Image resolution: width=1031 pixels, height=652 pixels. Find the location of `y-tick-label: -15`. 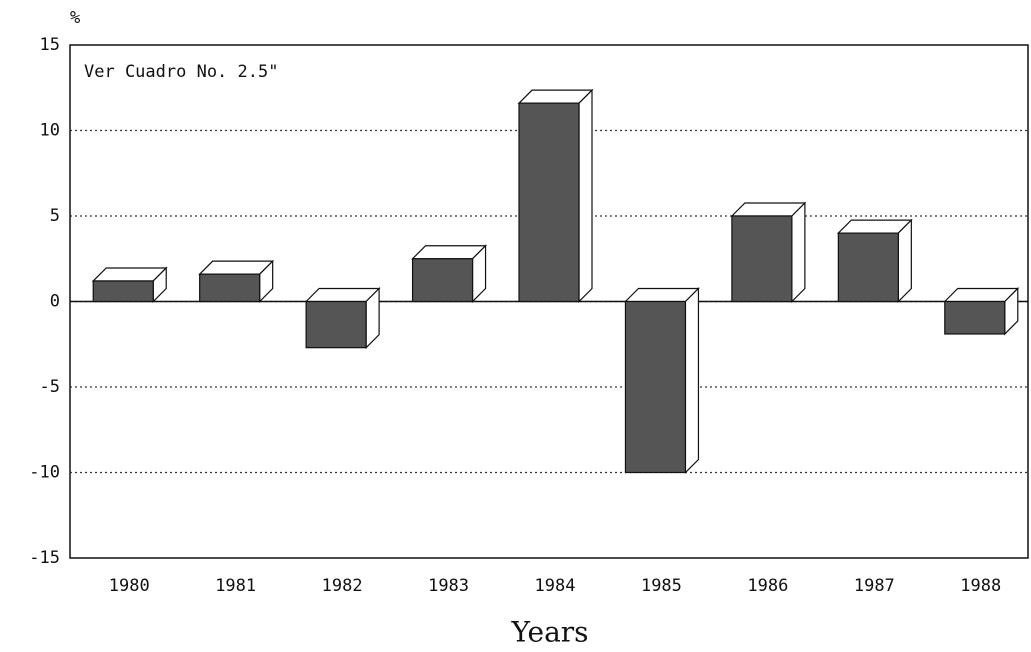

y-tick-label: -15 is located at coordinates (44, 558).